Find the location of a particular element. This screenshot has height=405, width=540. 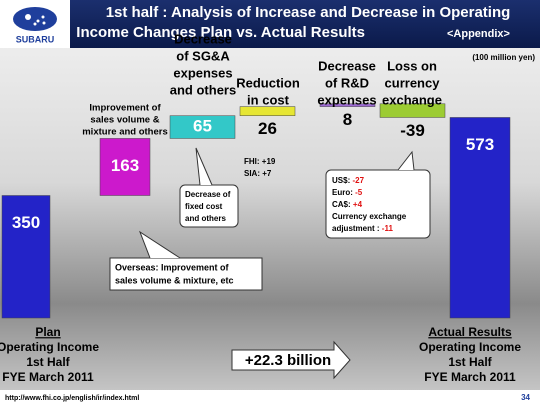

callout-label: CA$: is located at coordinates (342, 204).